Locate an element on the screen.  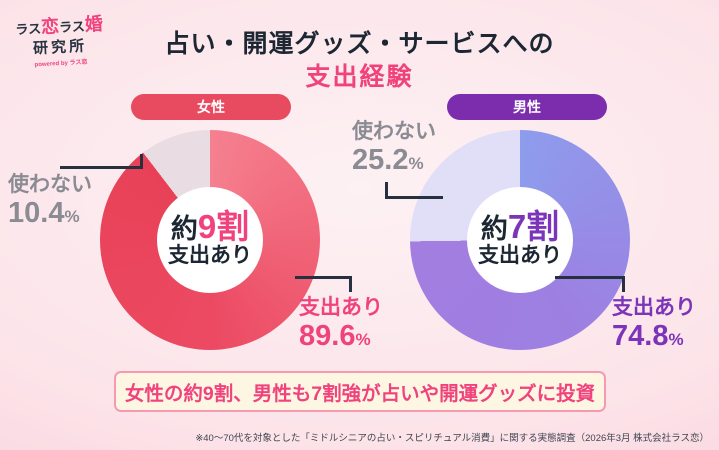
leader-line-male-spender is located at coordinates (590, 284).